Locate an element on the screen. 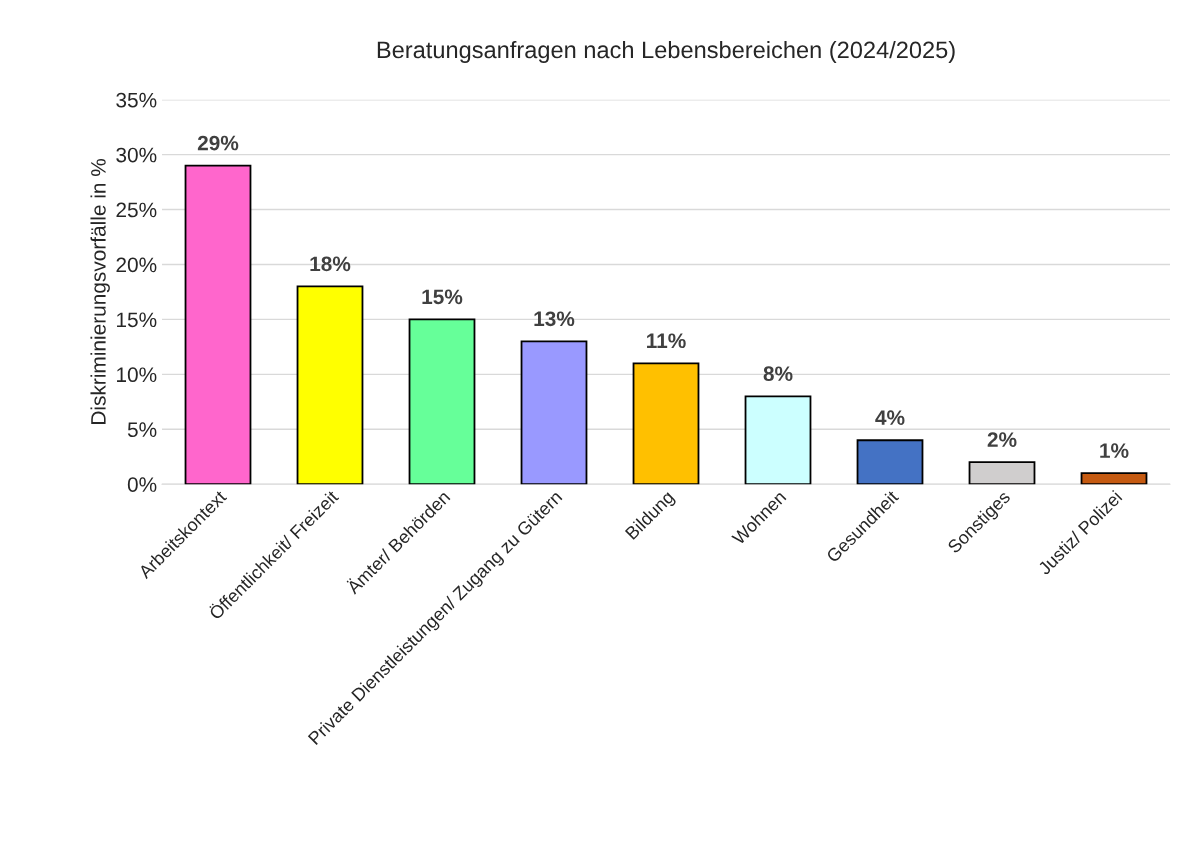 Image resolution: width=1200 pixels, height=845 pixels. y-tick-label: 35% is located at coordinates (136, 100).